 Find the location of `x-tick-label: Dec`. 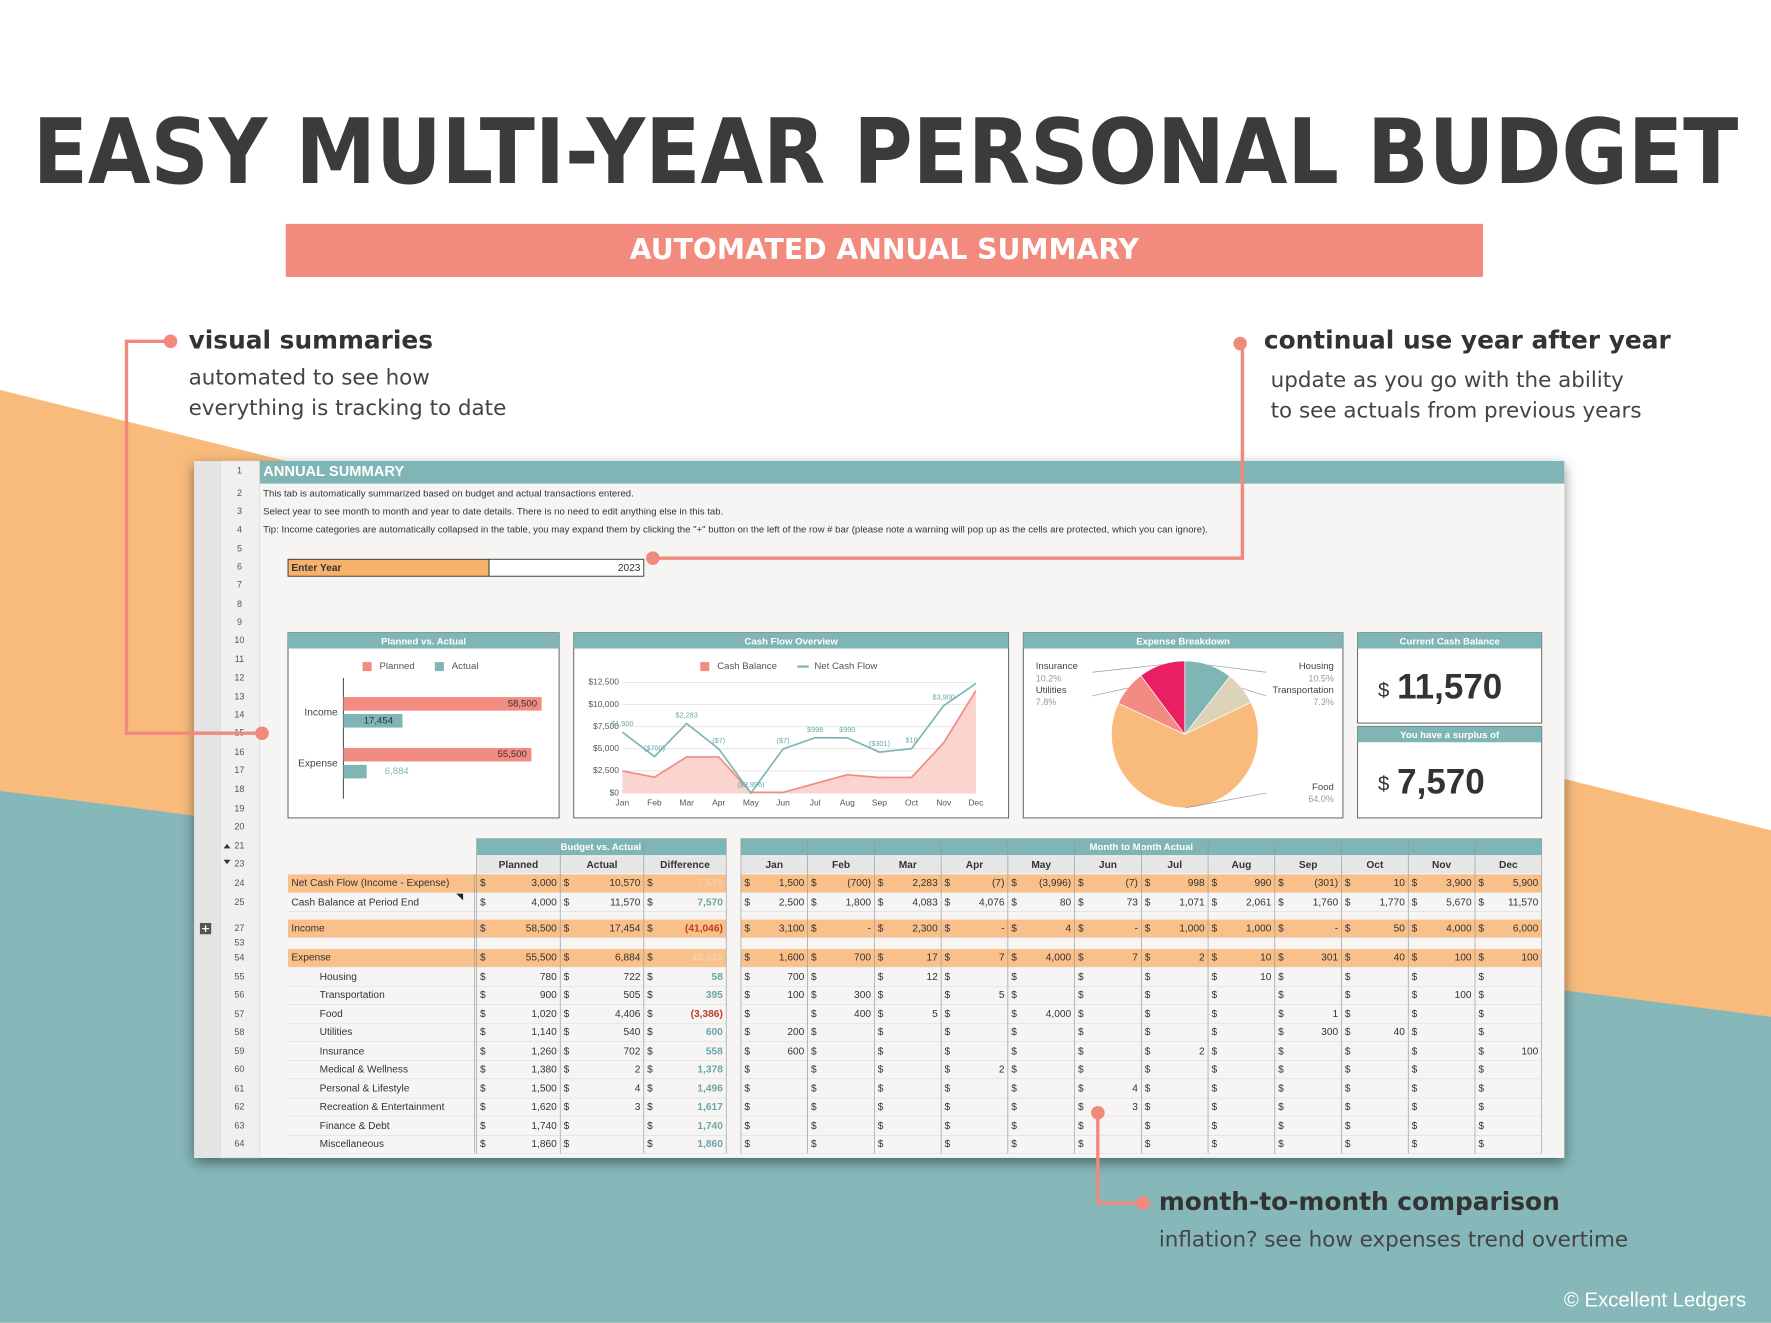

x-tick-label: Dec is located at coordinates (976, 802).